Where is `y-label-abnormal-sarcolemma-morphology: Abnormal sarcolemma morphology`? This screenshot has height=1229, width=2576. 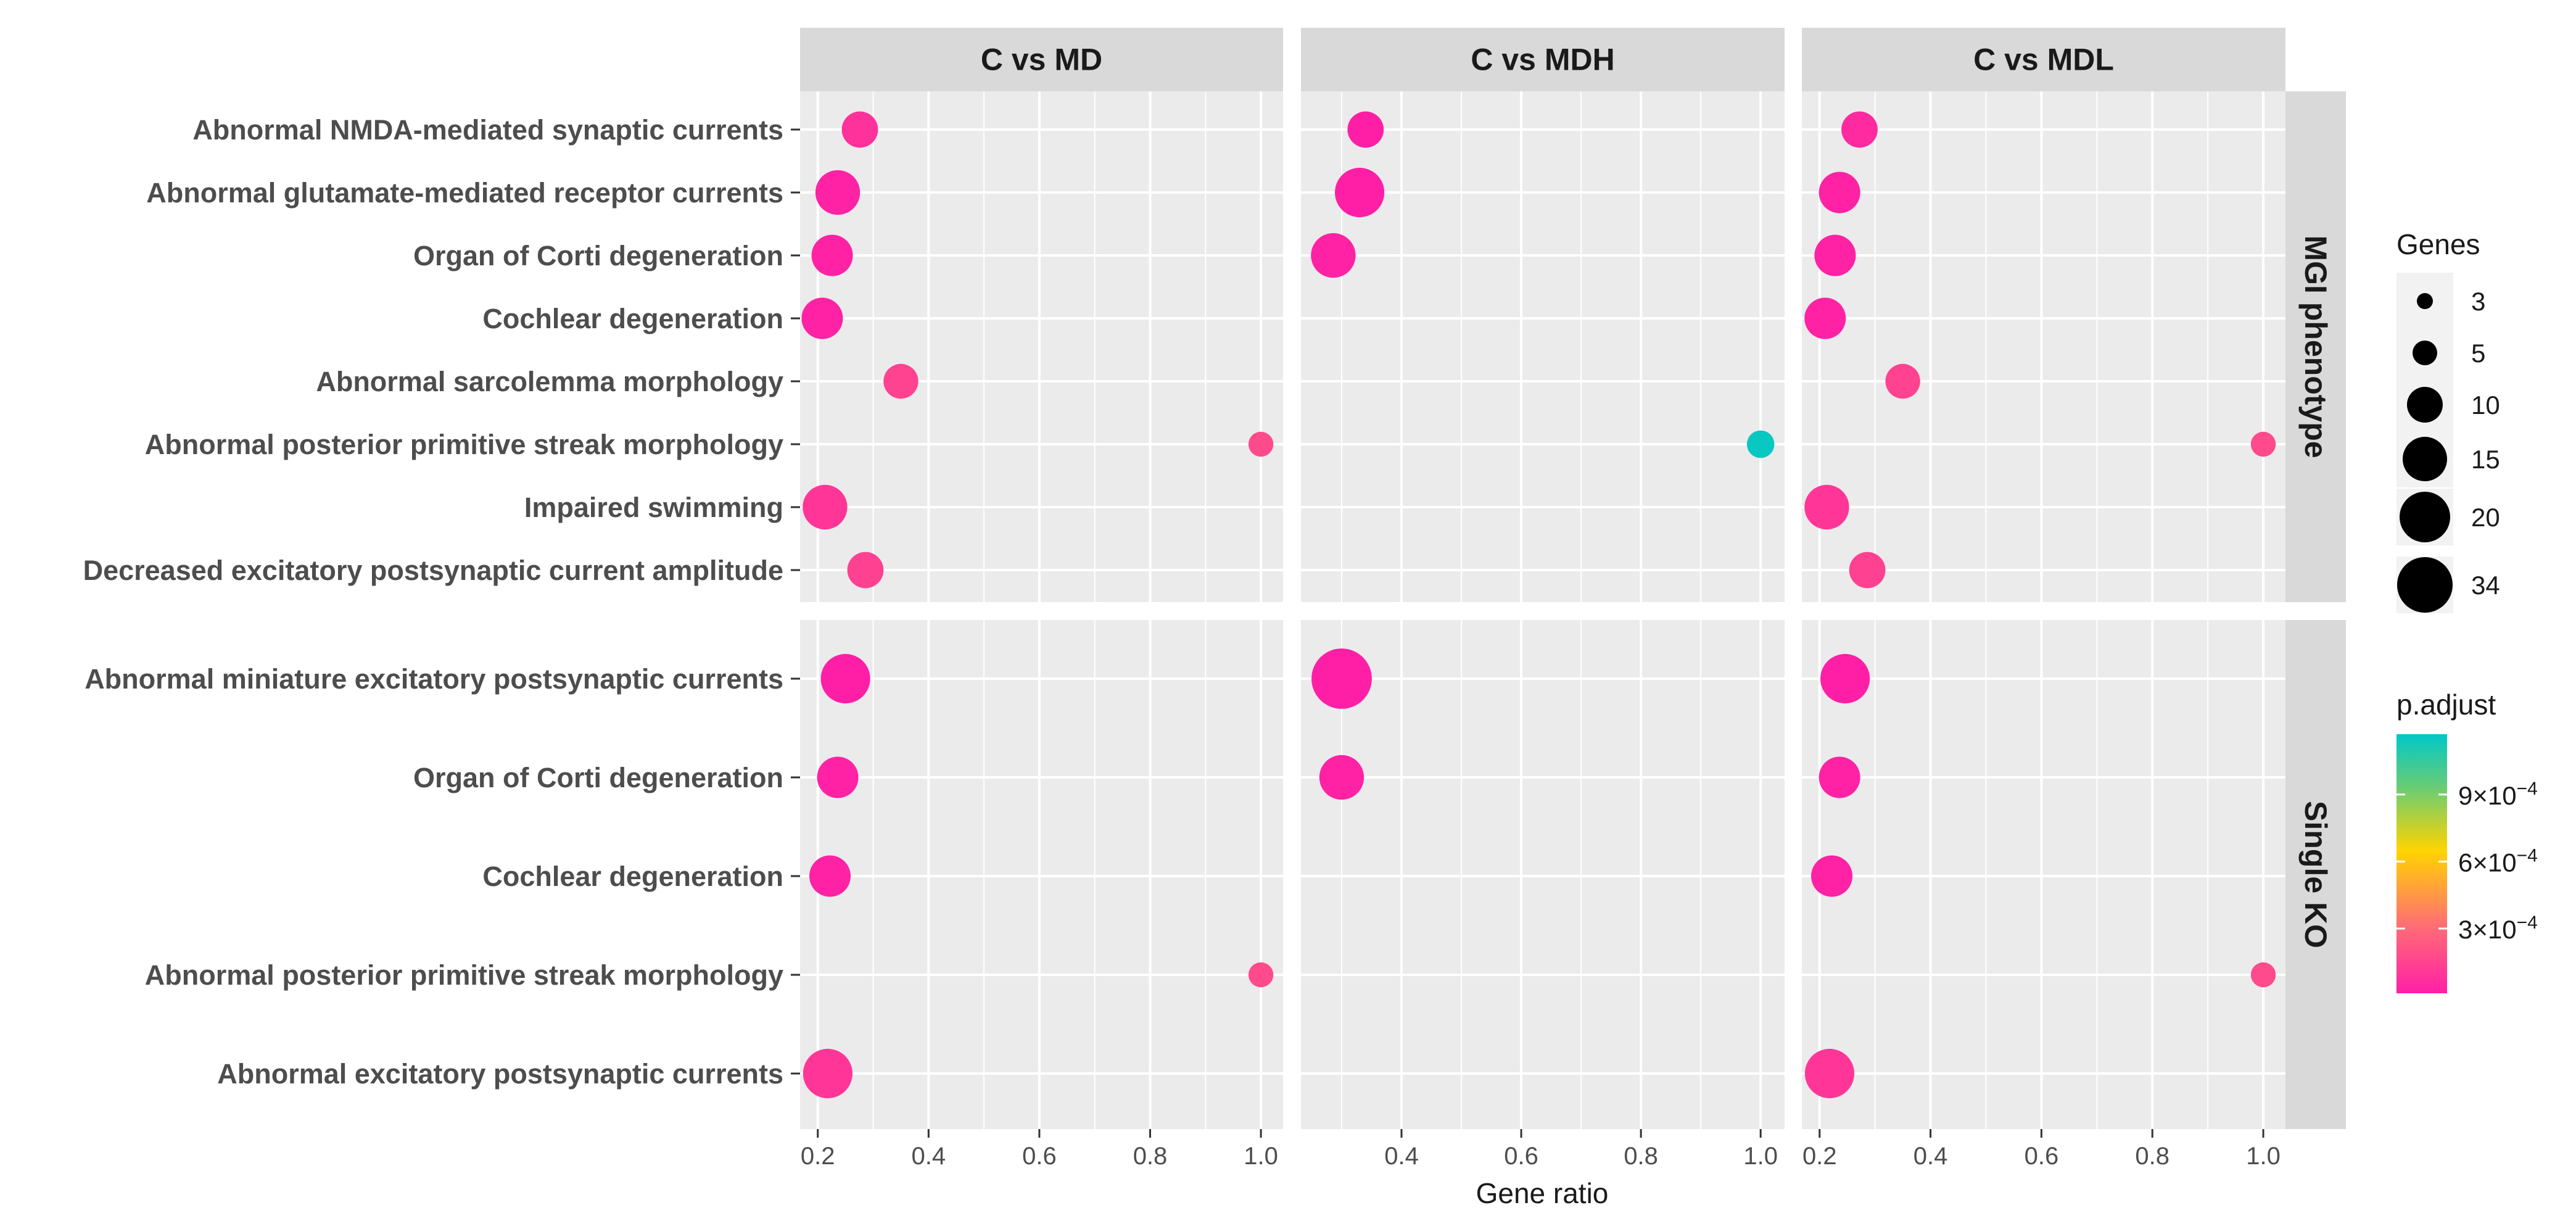 y-label-abnormal-sarcolemma-morphology: Abnormal sarcolemma morphology is located at coordinates (549, 381).